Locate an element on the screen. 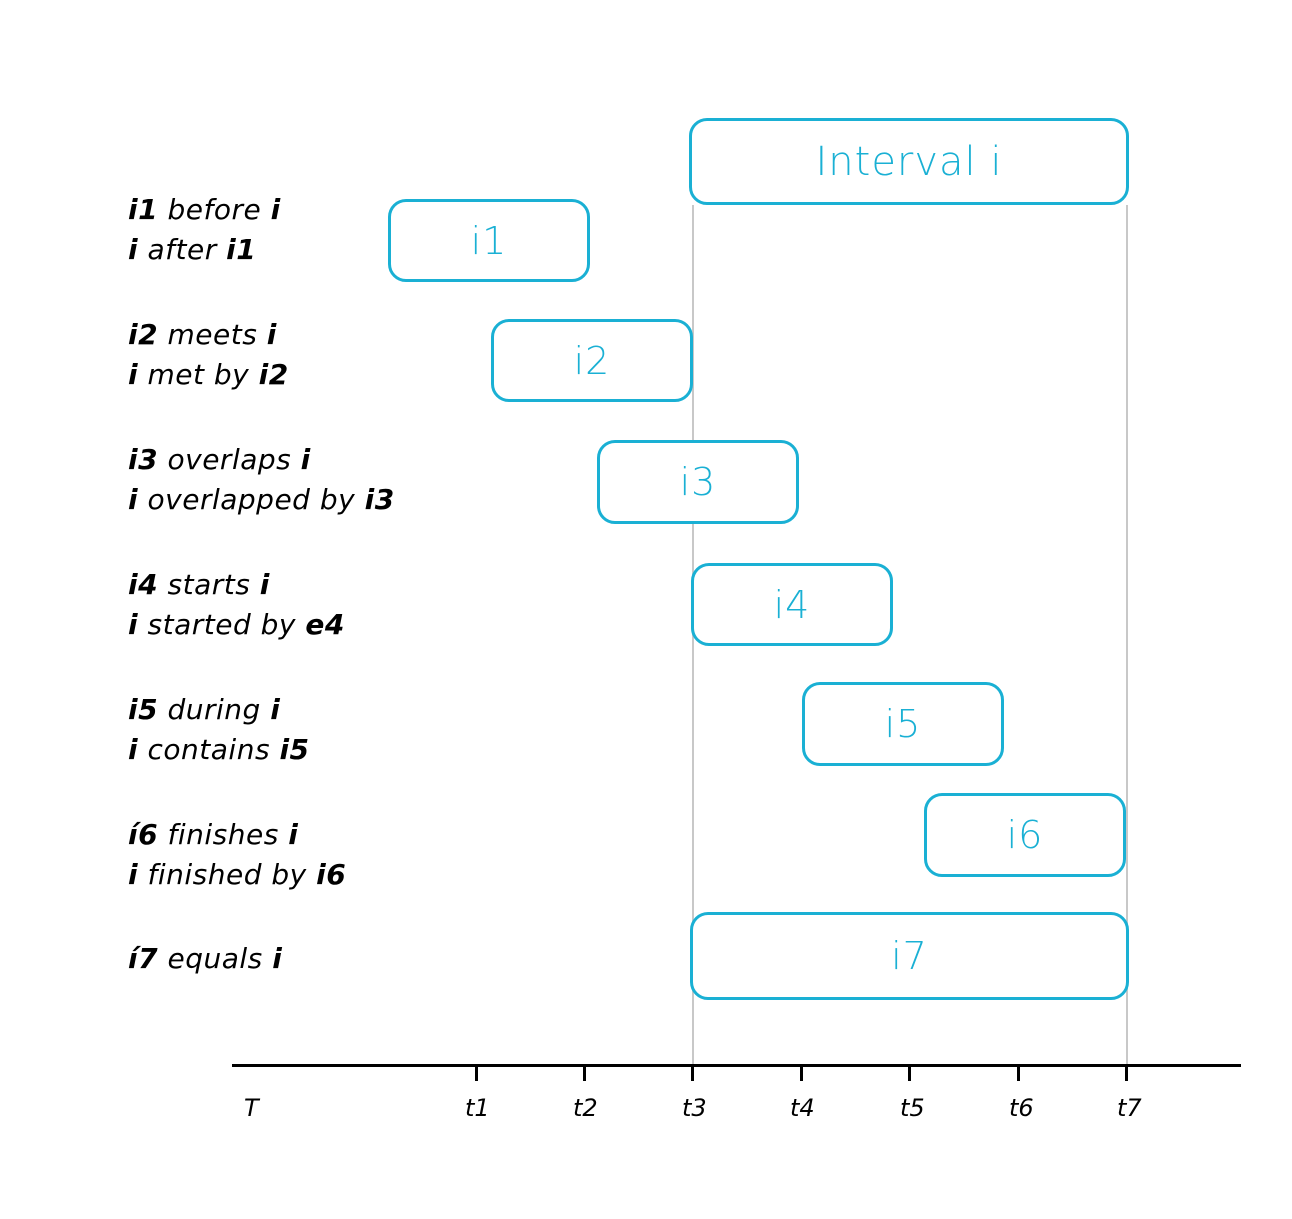 The image size is (1292, 1219). interval-i2-label: i2 is located at coordinates (592, 360).